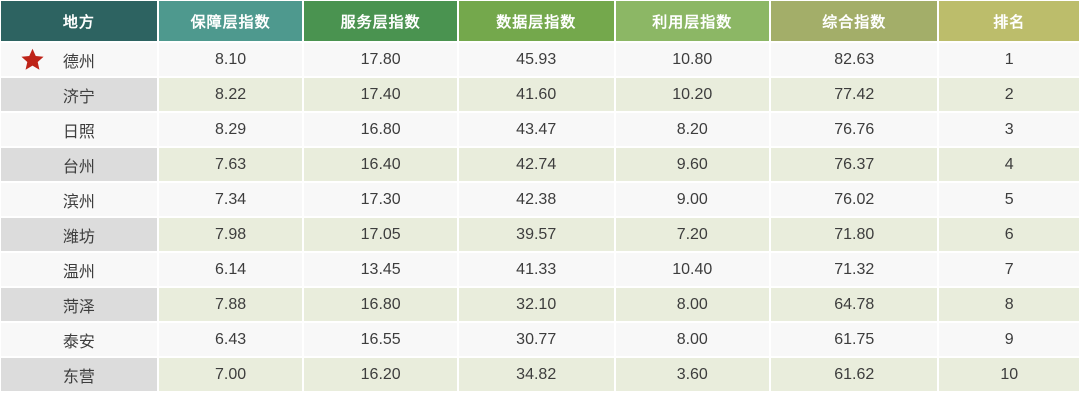  Describe the element at coordinates (230, 164) in the screenshot. I see `value-cell: 7.63` at that location.